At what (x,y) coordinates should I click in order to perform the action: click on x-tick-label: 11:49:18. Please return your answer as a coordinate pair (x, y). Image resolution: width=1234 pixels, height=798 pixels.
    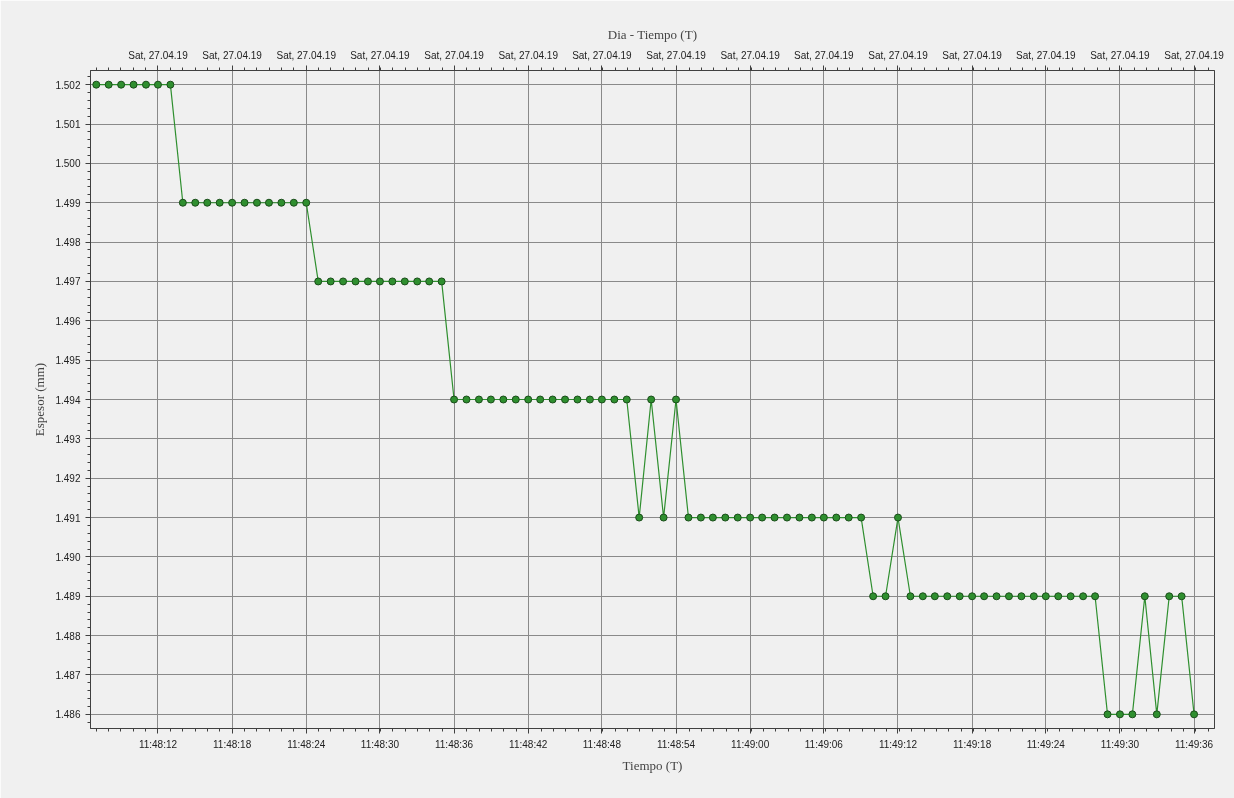
    Looking at the image, I should click on (972, 744).